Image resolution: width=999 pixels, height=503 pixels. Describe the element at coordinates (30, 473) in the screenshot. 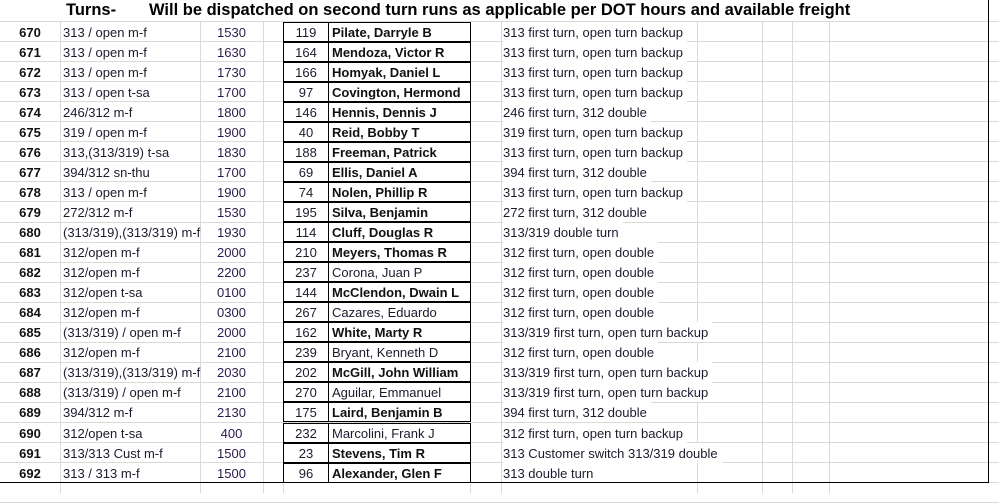

I see `row-number-cell: 692` at that location.